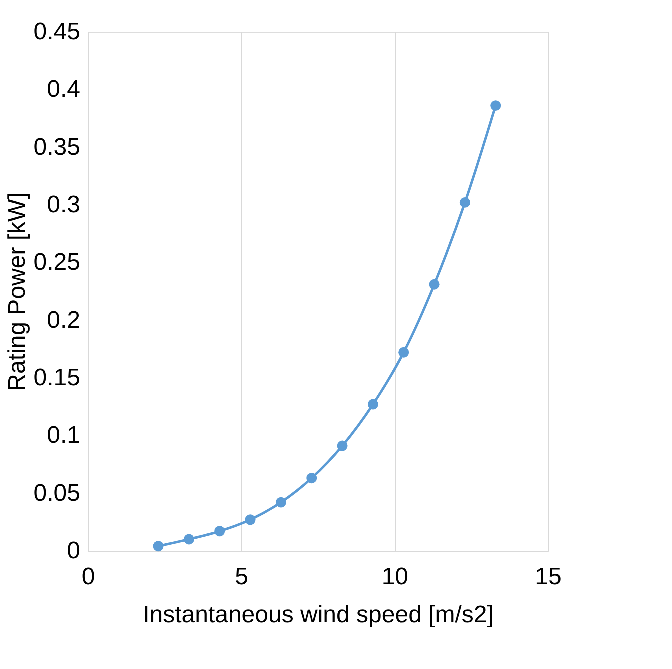  Describe the element at coordinates (57, 493) in the screenshot. I see `y-tick-label: 0.05` at that location.